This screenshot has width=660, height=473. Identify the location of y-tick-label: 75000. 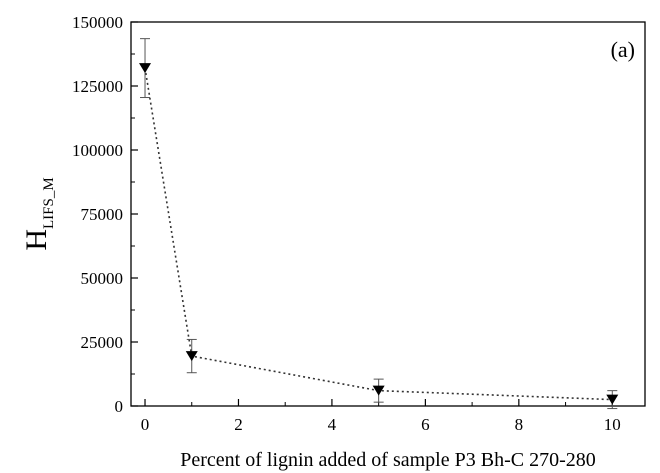
(102, 214).